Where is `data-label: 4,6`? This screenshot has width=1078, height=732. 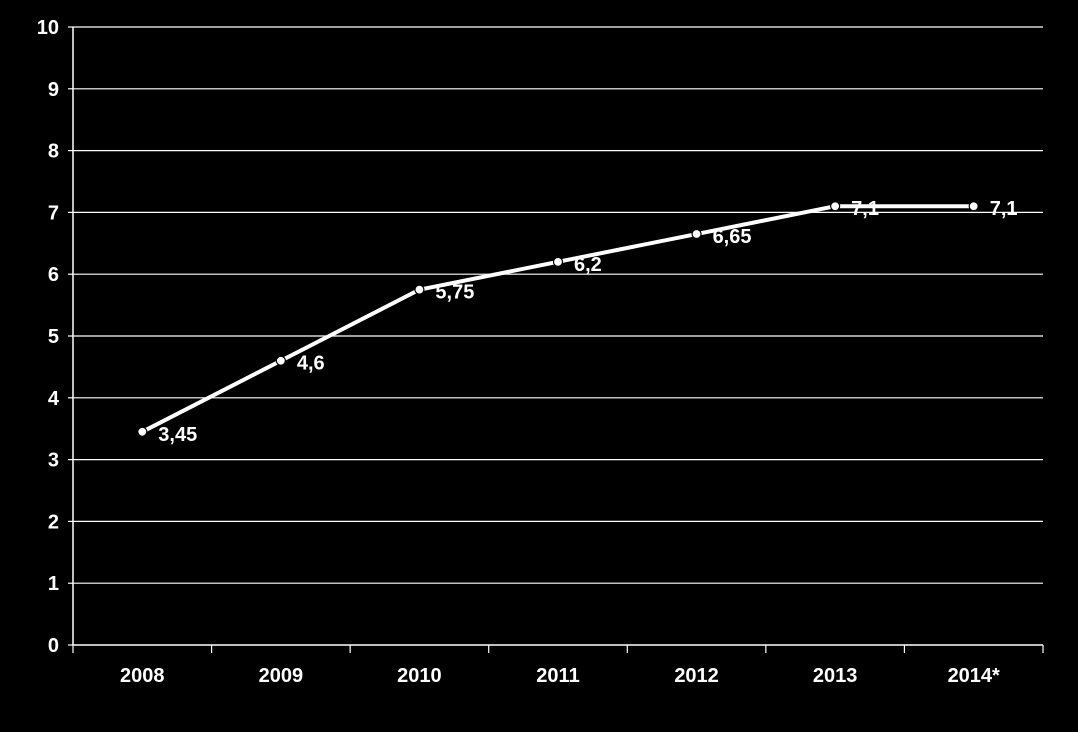
data-label: 4,6 is located at coordinates (311, 364).